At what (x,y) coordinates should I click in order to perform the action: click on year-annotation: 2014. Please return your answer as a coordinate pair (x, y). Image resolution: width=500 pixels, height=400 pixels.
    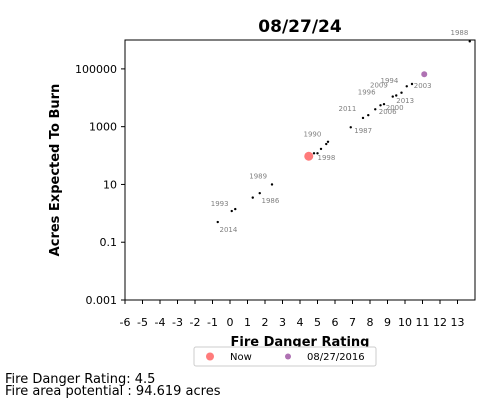
    Looking at the image, I should click on (229, 230).